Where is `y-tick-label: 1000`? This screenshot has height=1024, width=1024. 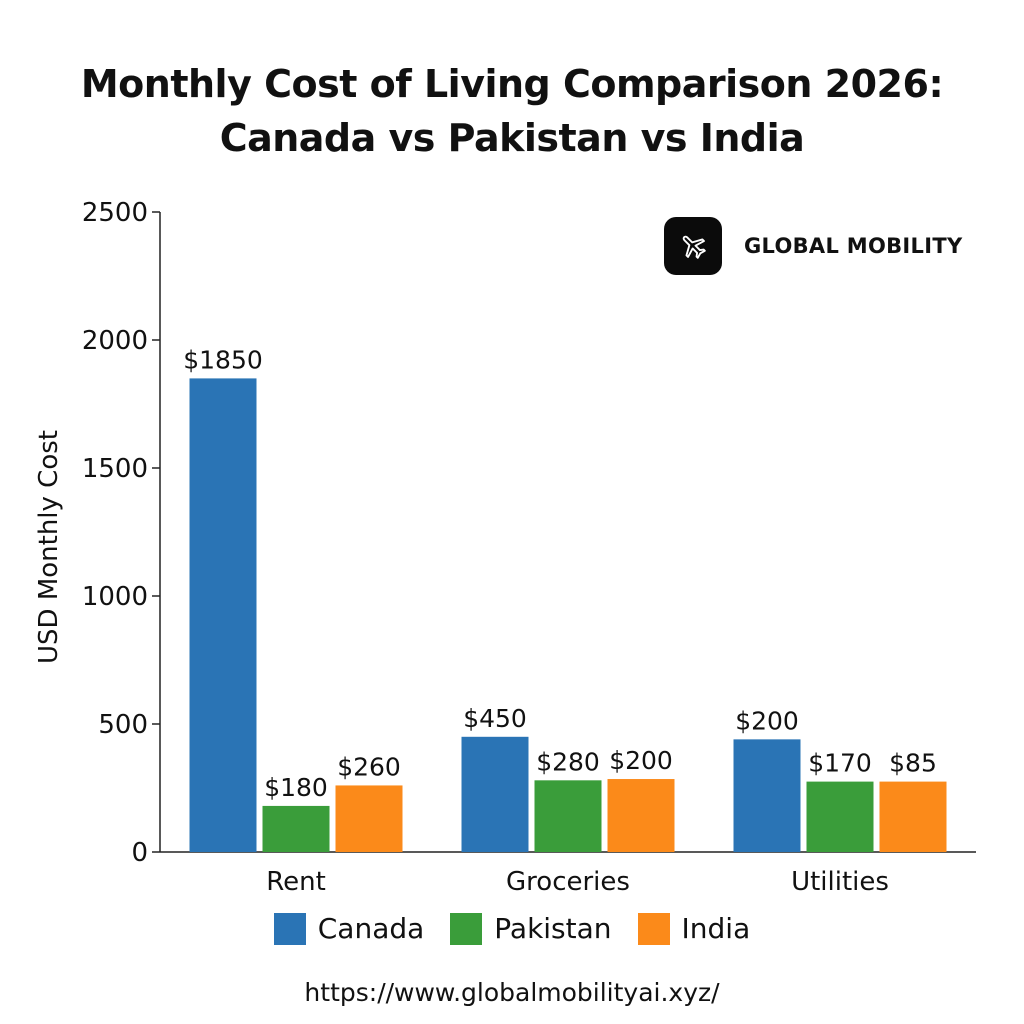
y-tick-label: 1000 is located at coordinates (115, 597).